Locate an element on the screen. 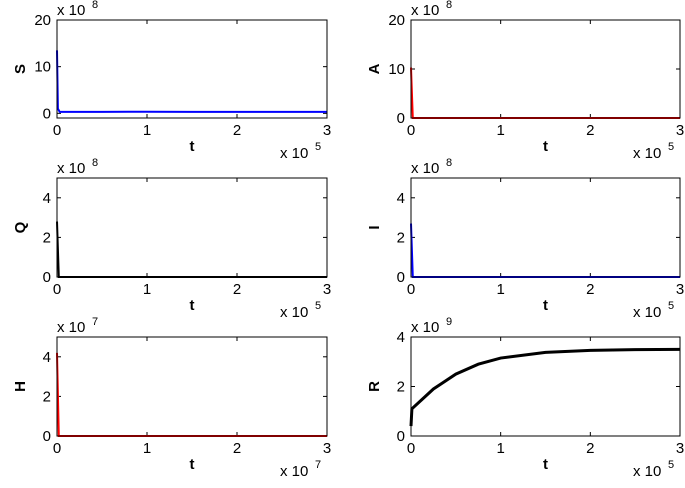  y-axis-label: R is located at coordinates (374, 386).